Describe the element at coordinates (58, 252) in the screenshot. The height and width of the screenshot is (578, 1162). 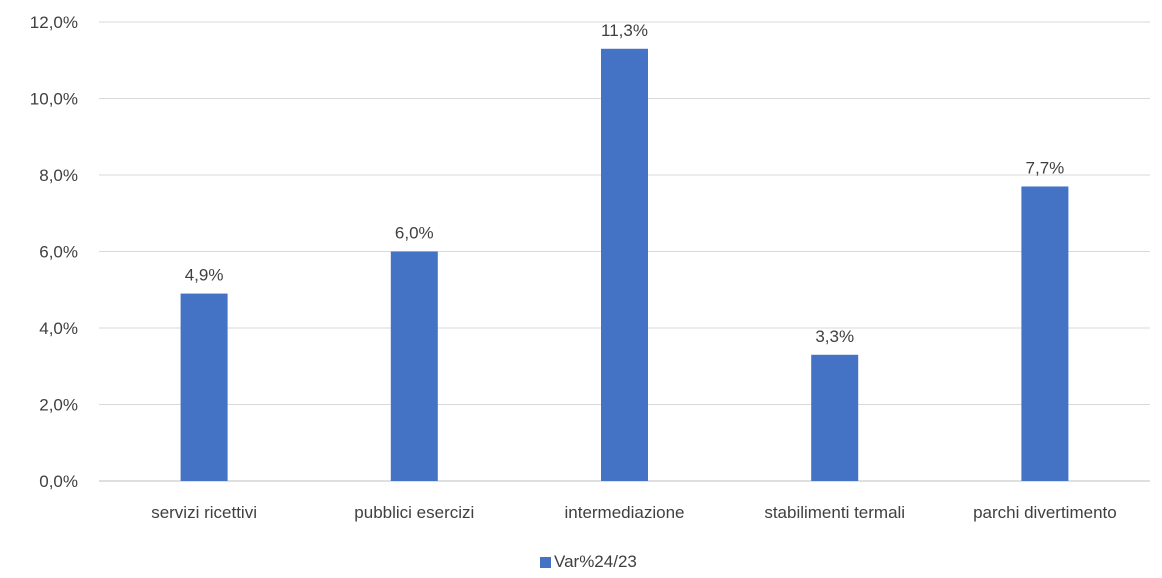
I see `y-tick-label: 6,0%` at that location.